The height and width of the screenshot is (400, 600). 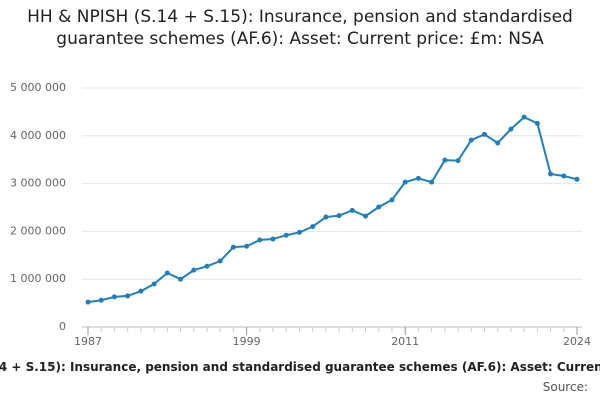 What do you see at coordinates (38, 278) in the screenshot?
I see `y-tick-label: 1 000 000` at bounding box center [38, 278].